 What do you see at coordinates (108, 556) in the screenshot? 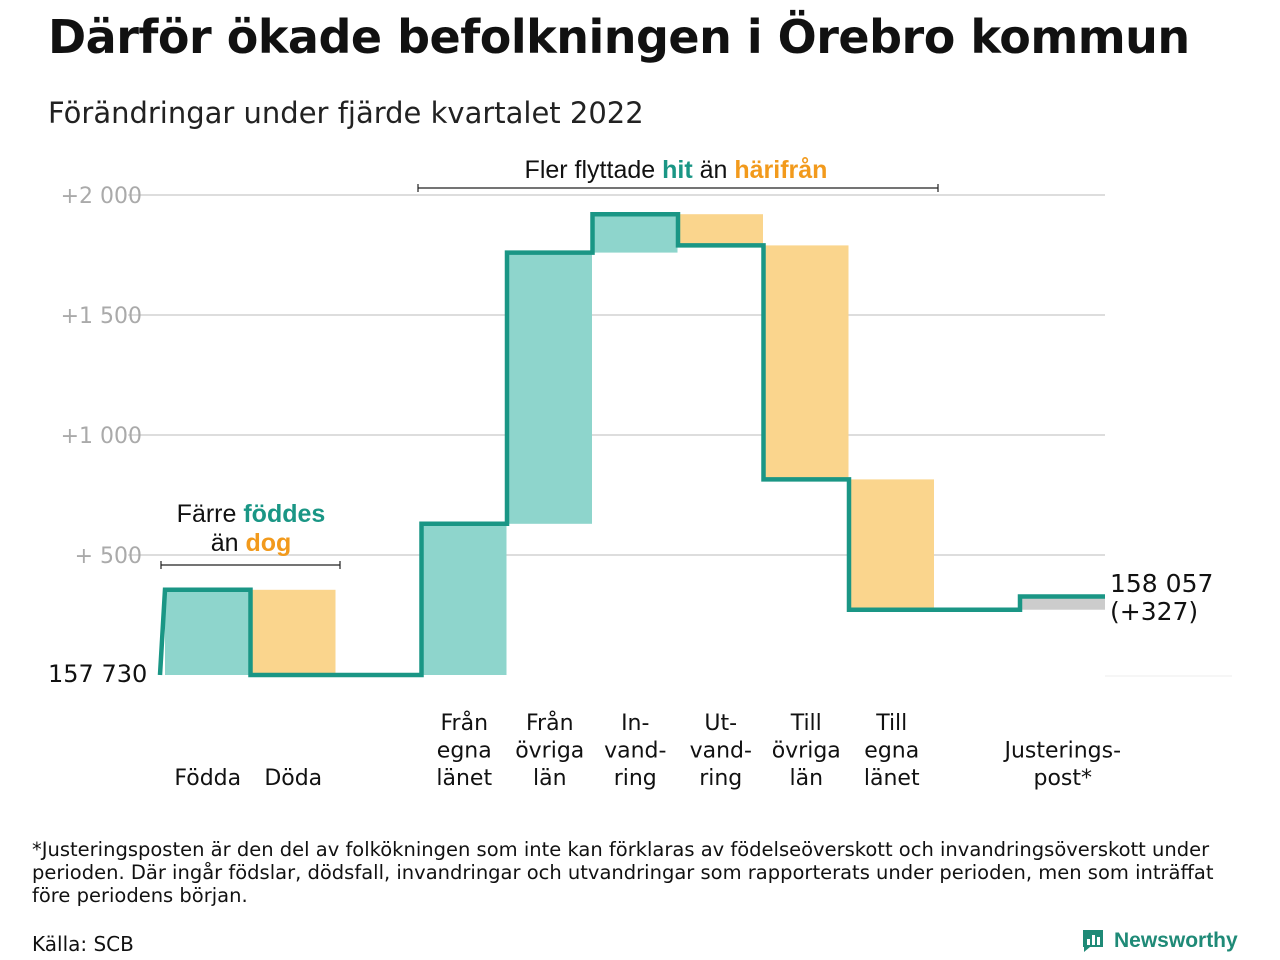
I see `y-tick-label: + 500` at bounding box center [108, 556].